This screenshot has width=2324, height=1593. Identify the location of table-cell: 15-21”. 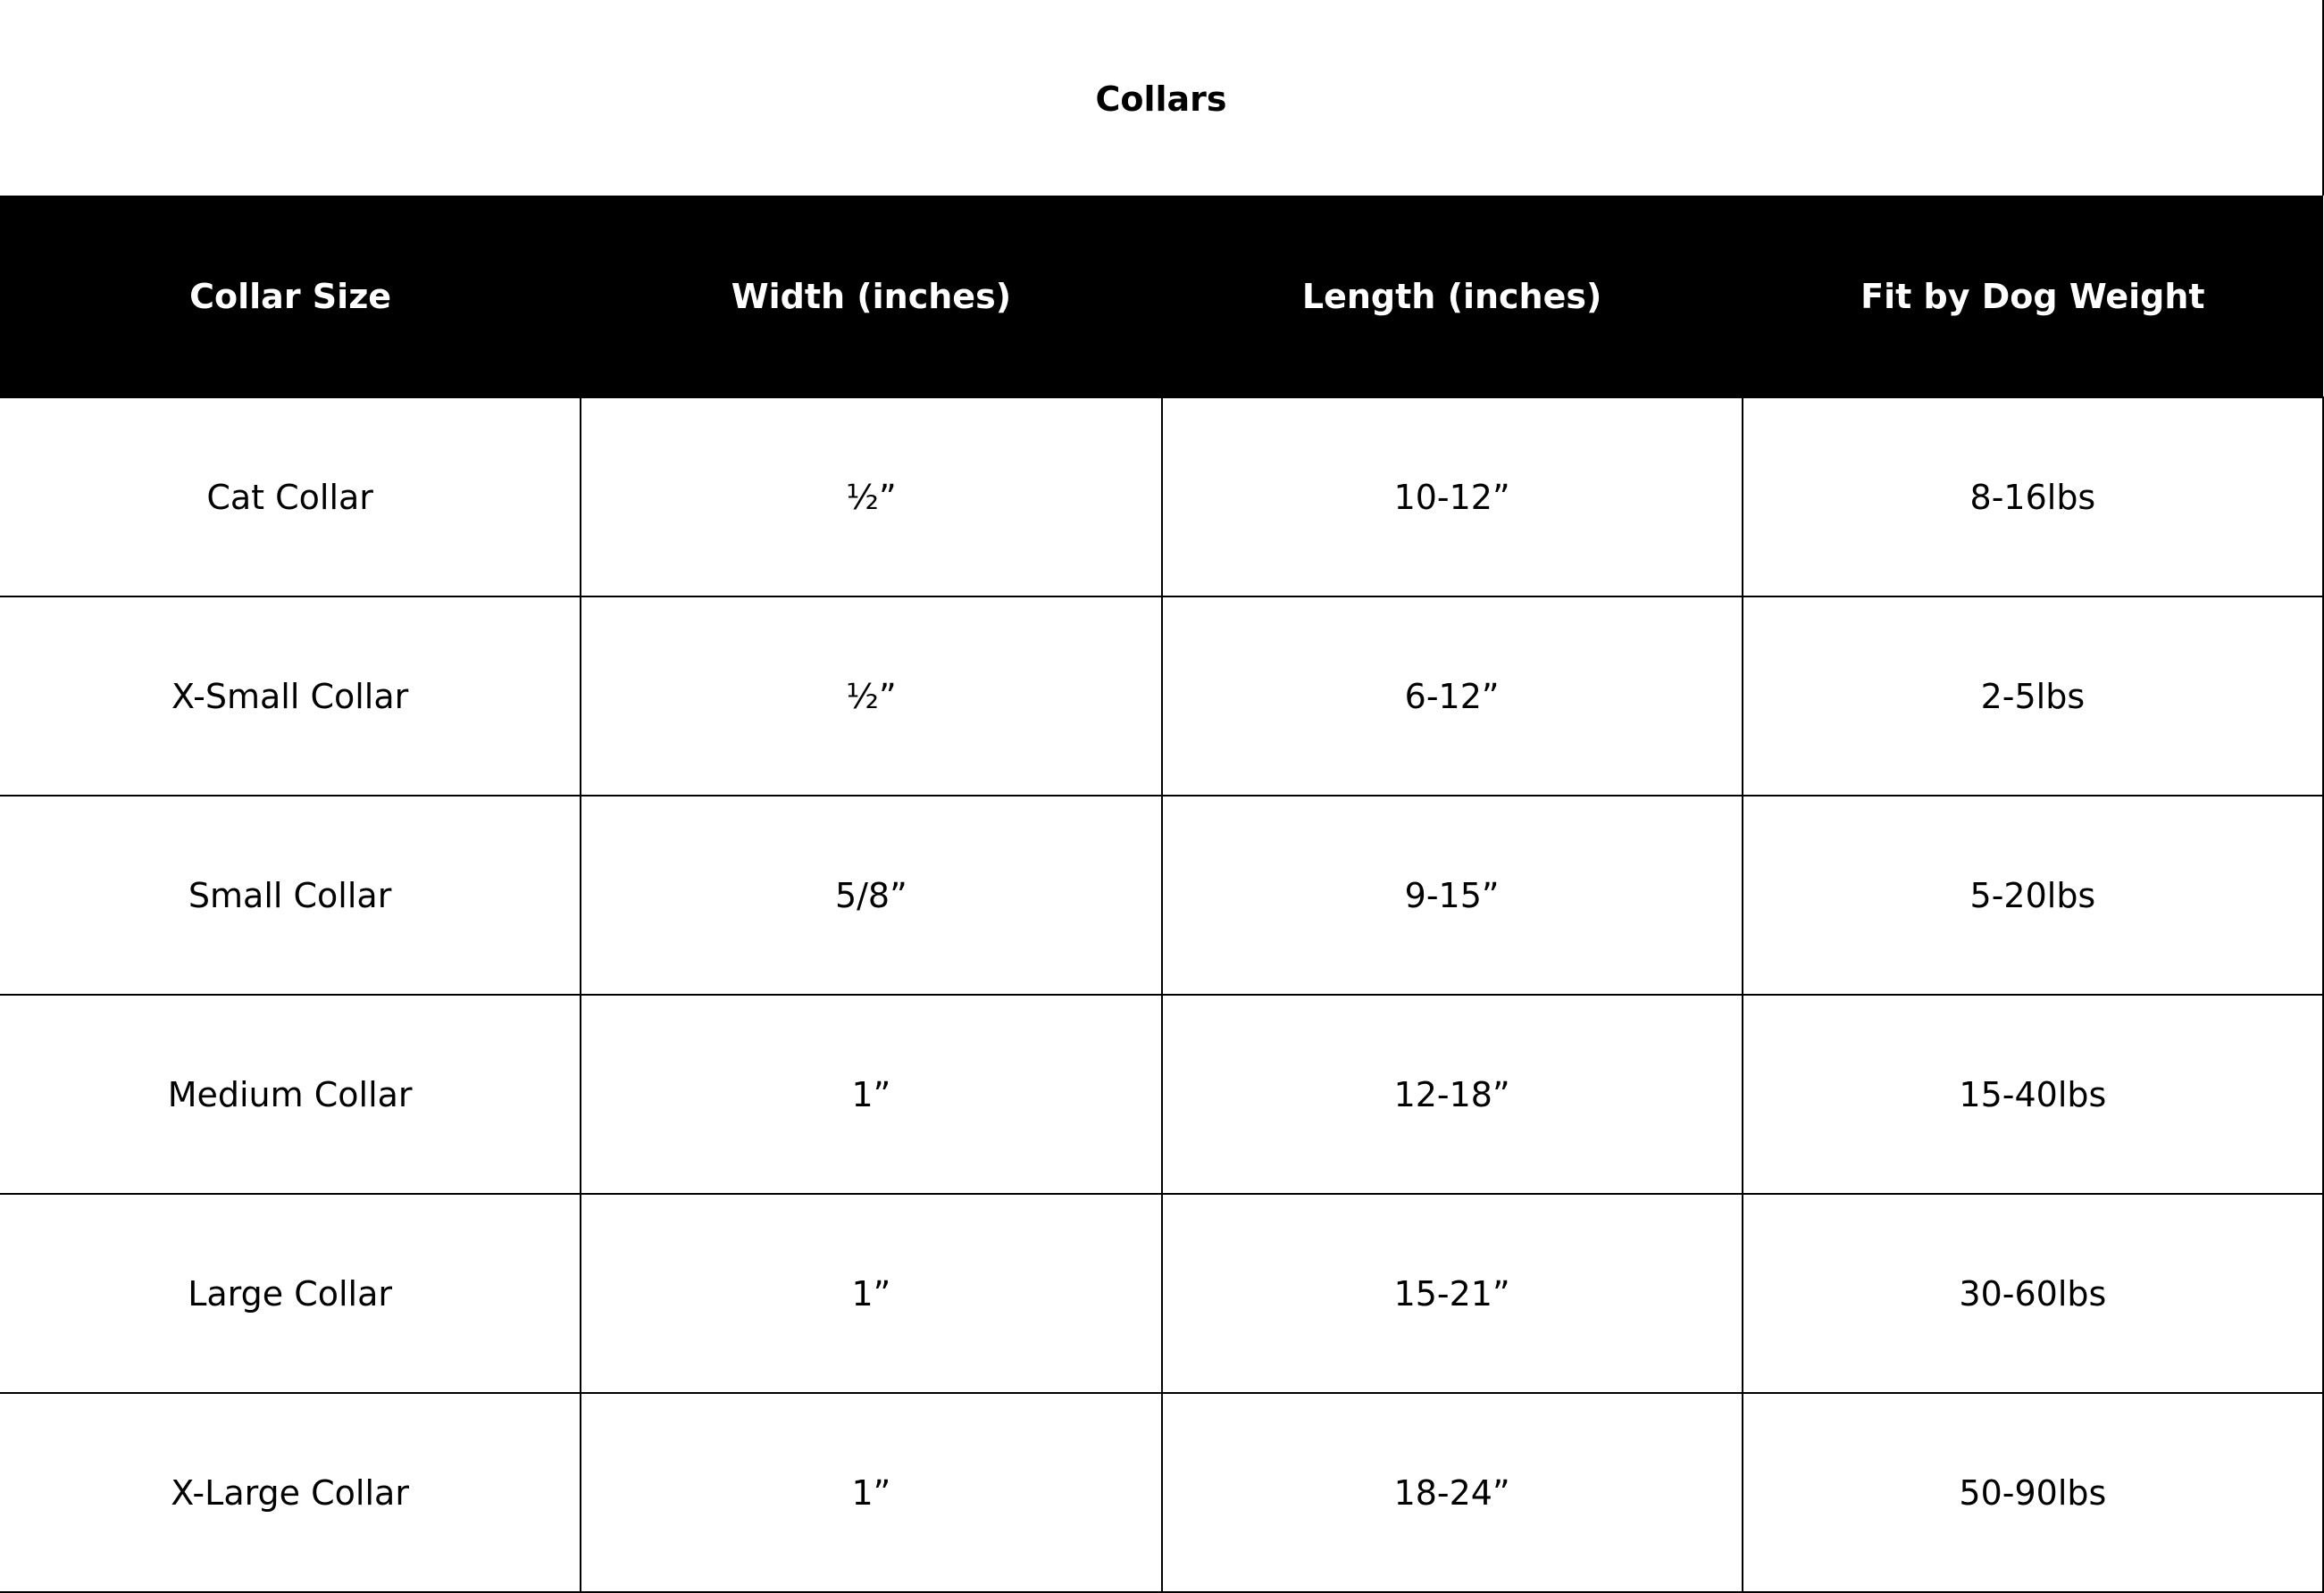
(1451, 1293).